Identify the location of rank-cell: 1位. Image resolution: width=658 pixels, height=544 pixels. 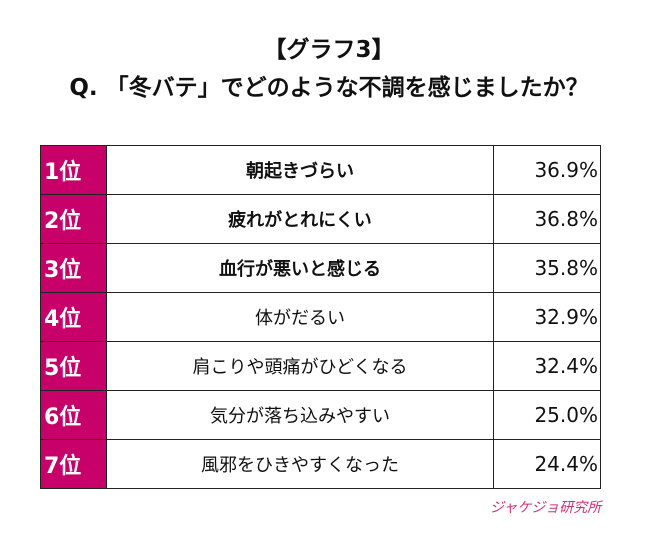
(73, 170).